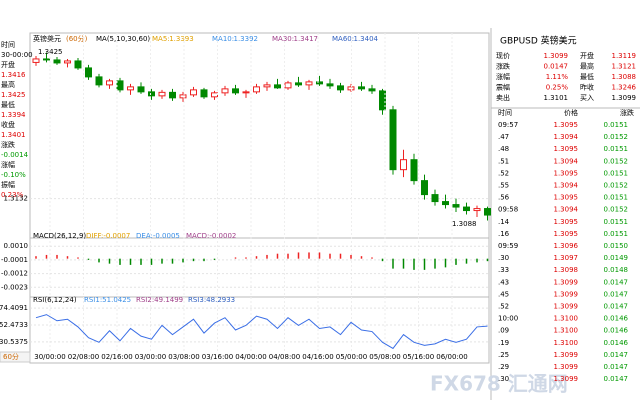 The width and height of the screenshot is (640, 400). What do you see at coordinates (159, 300) in the screenshot?
I see `rsi2: RSI2:49.1499` at bounding box center [159, 300].